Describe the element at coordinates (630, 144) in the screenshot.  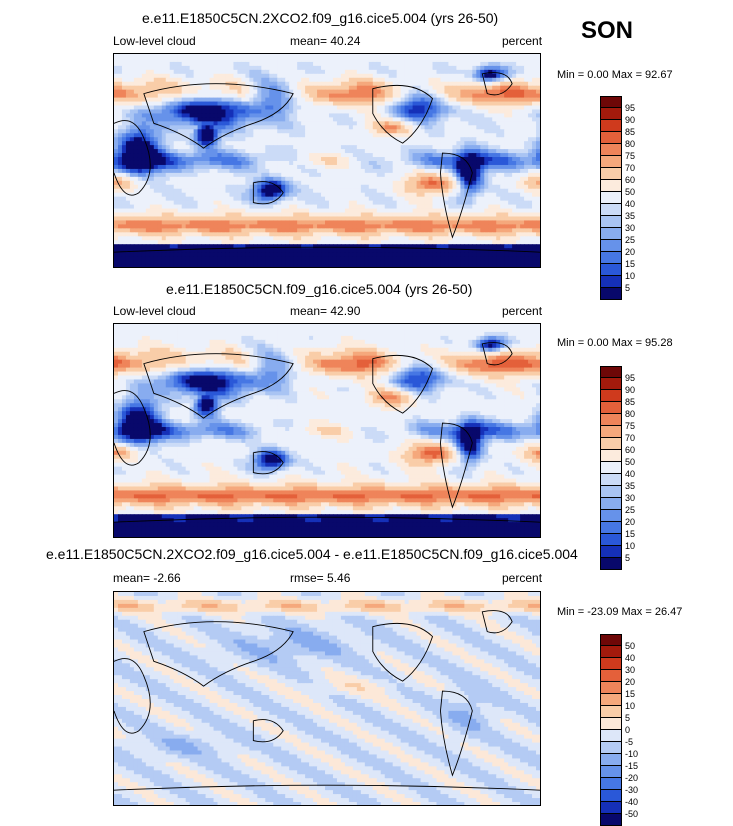
I see `colorbar-tick-label: 80` at that location.